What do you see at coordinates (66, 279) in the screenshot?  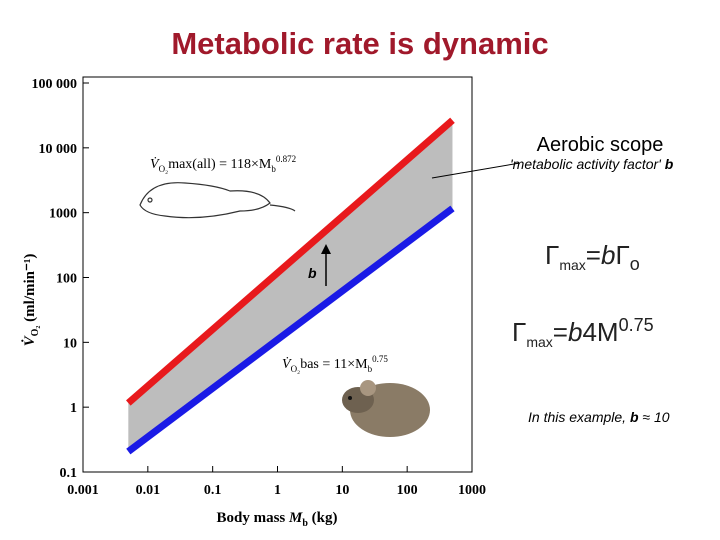 I see `y-tick-label: 100` at bounding box center [66, 279].